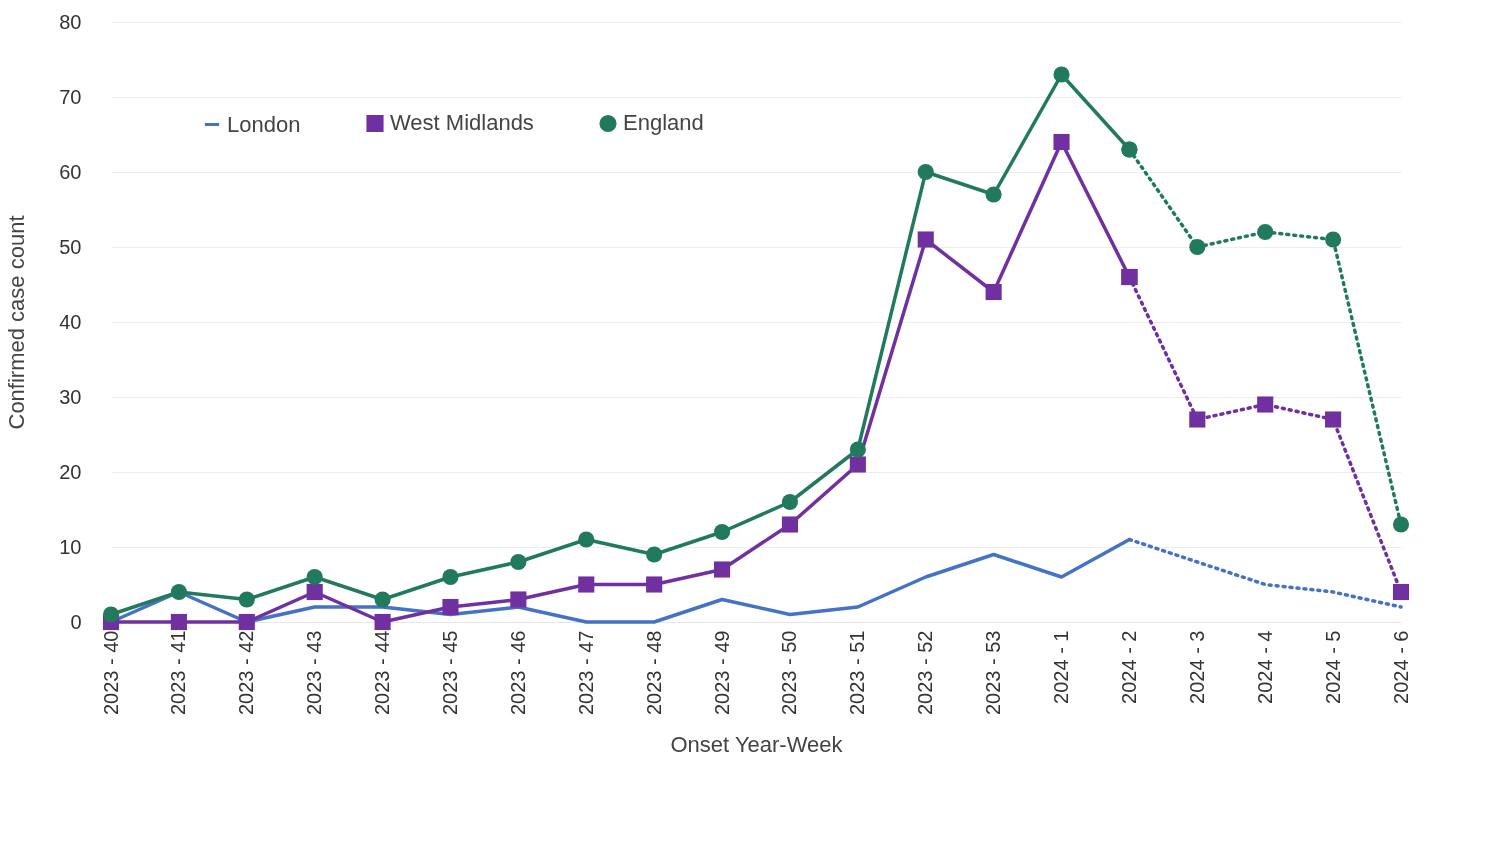 This screenshot has height=857, width=1496. Describe the element at coordinates (70, 546) in the screenshot. I see `y-tick-label: 10` at that location.